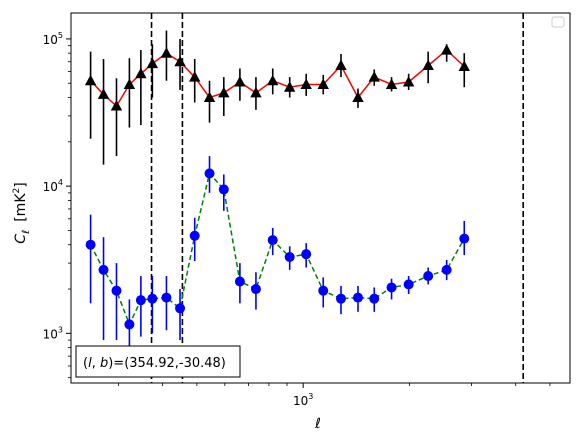  Describe the element at coordinates (558, 22) in the screenshot. I see `legend-box` at that location.